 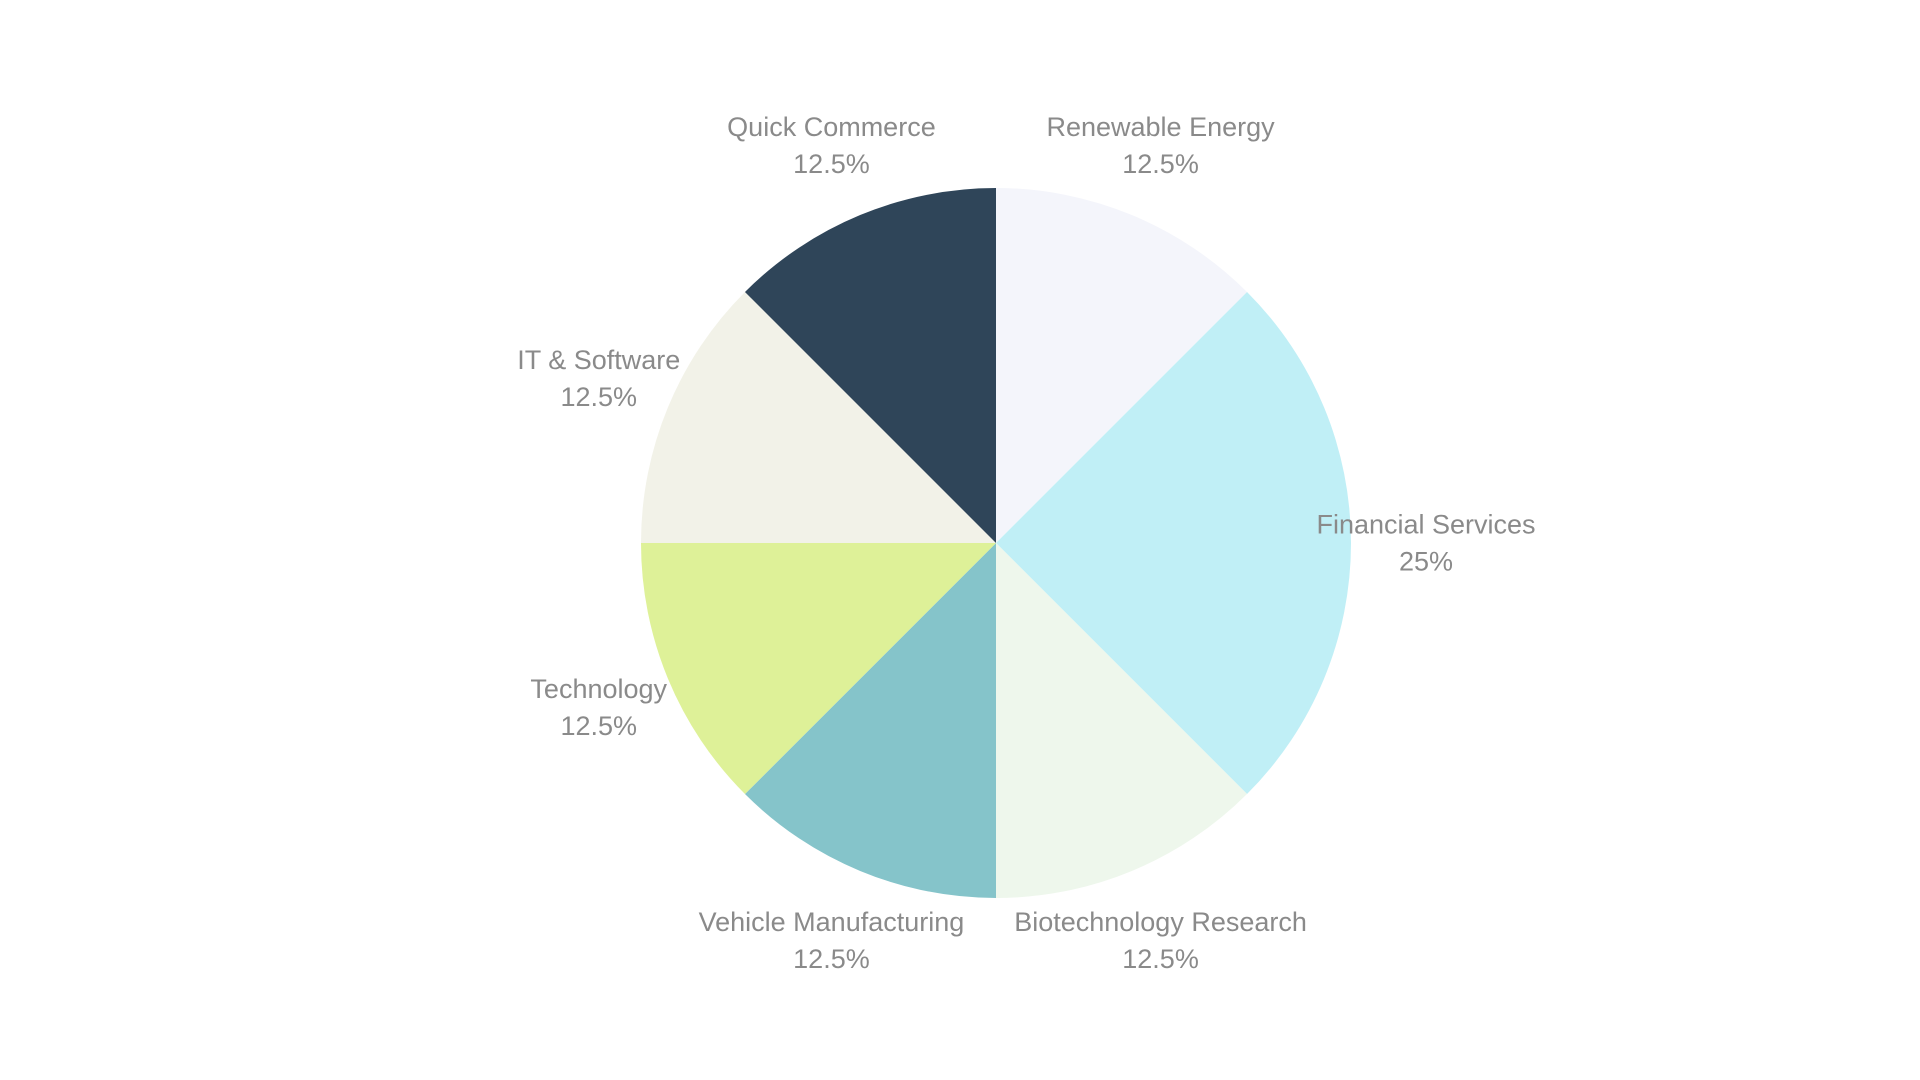 What do you see at coordinates (1160, 127) in the screenshot?
I see `slice-label-name: Renewable Energy` at bounding box center [1160, 127].